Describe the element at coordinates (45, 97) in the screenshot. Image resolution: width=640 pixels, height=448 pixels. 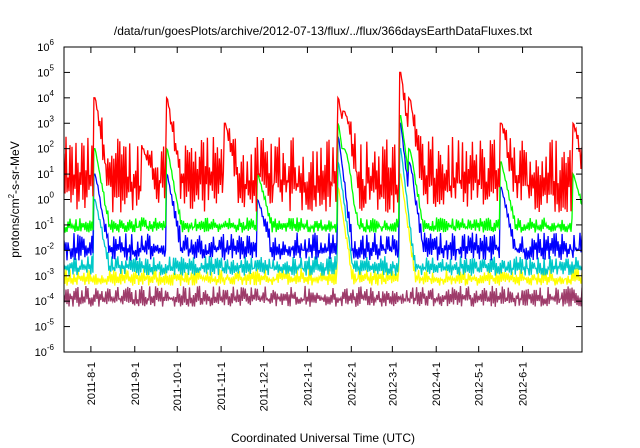
I see `y-tick-label: 10⁴` at that location.